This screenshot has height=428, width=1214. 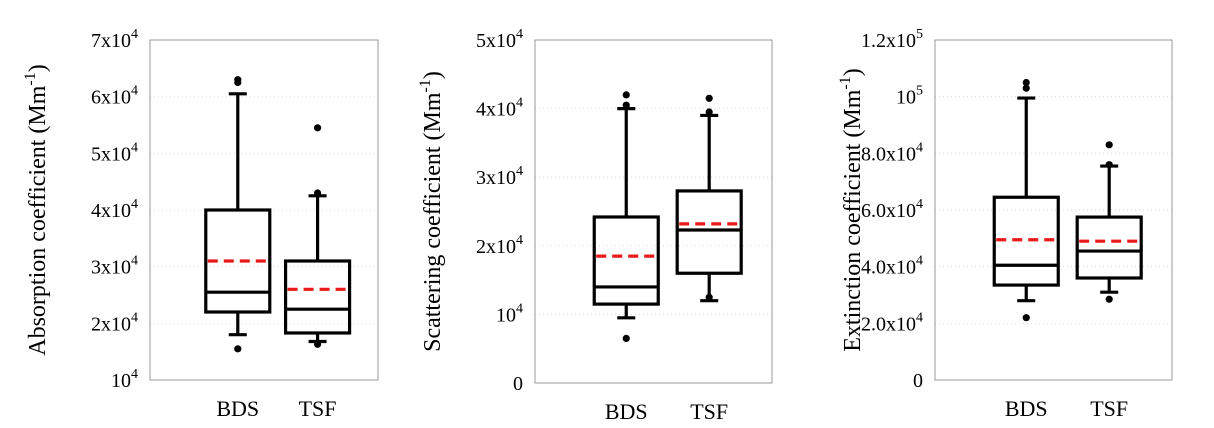 I want to click on y-axis-title: Scattering coefficient (Mm-1), so click(x=431, y=211).